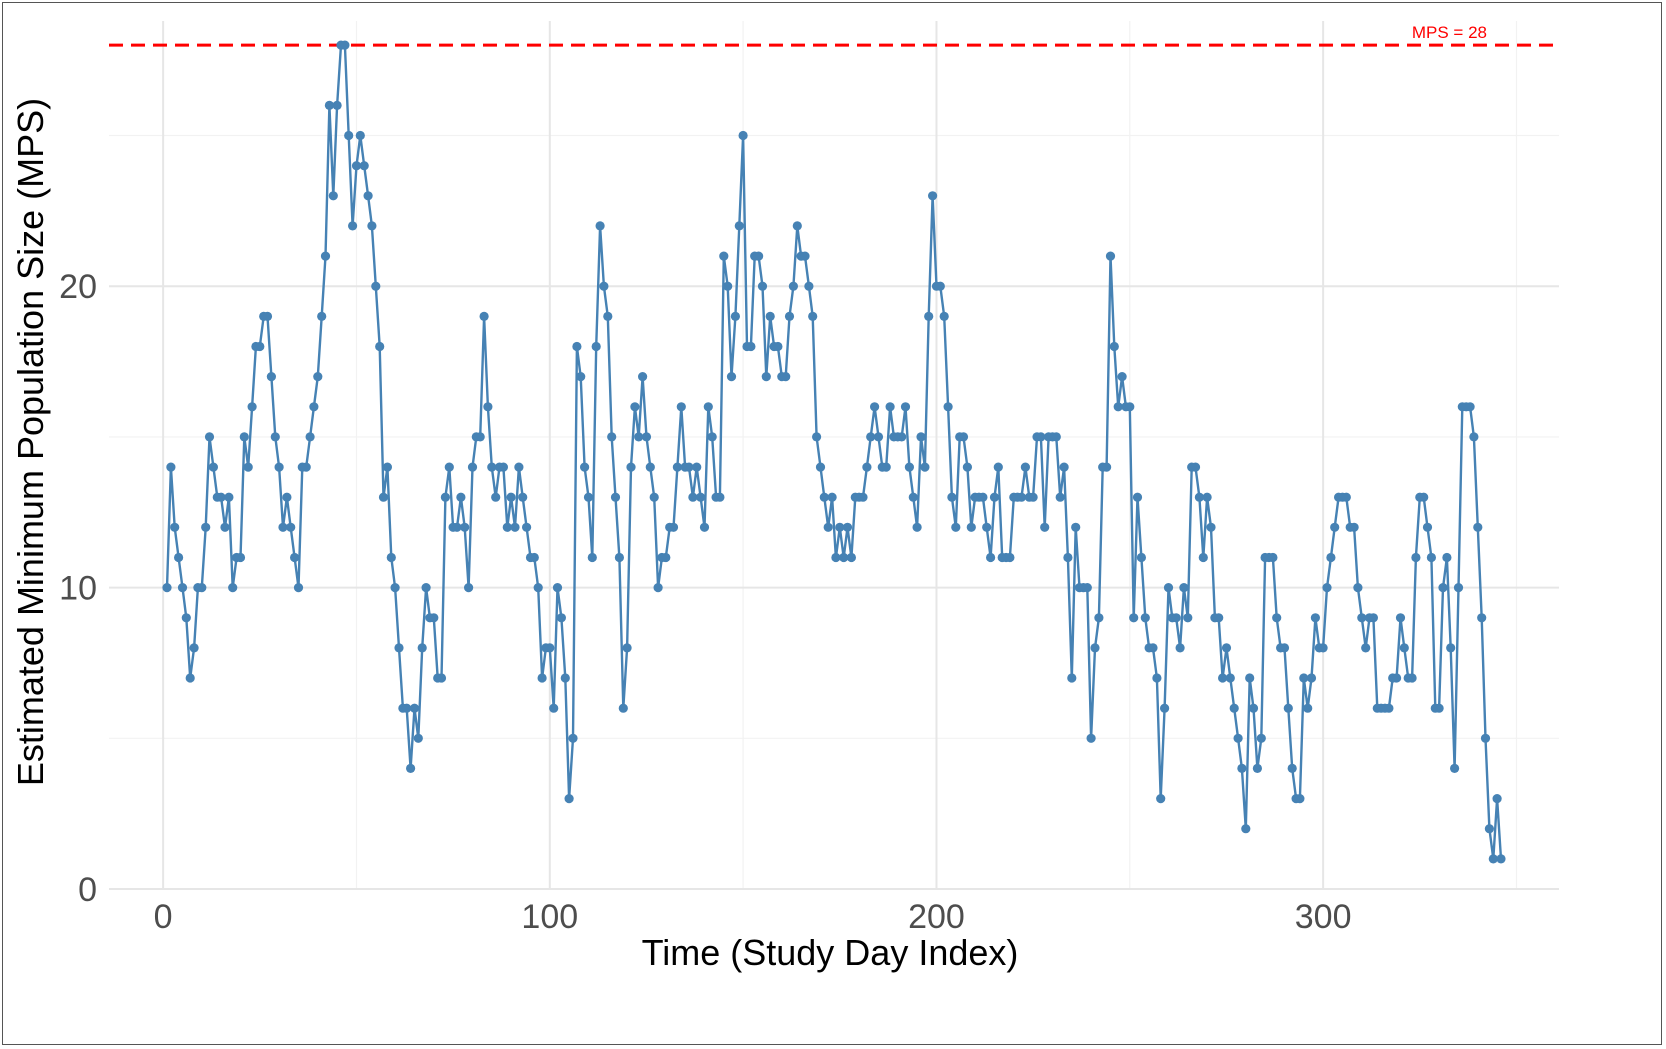 This screenshot has width=1666, height=1049. I want to click on x-axis-tick-labels: 0 100 200 300, so click(753, 917).